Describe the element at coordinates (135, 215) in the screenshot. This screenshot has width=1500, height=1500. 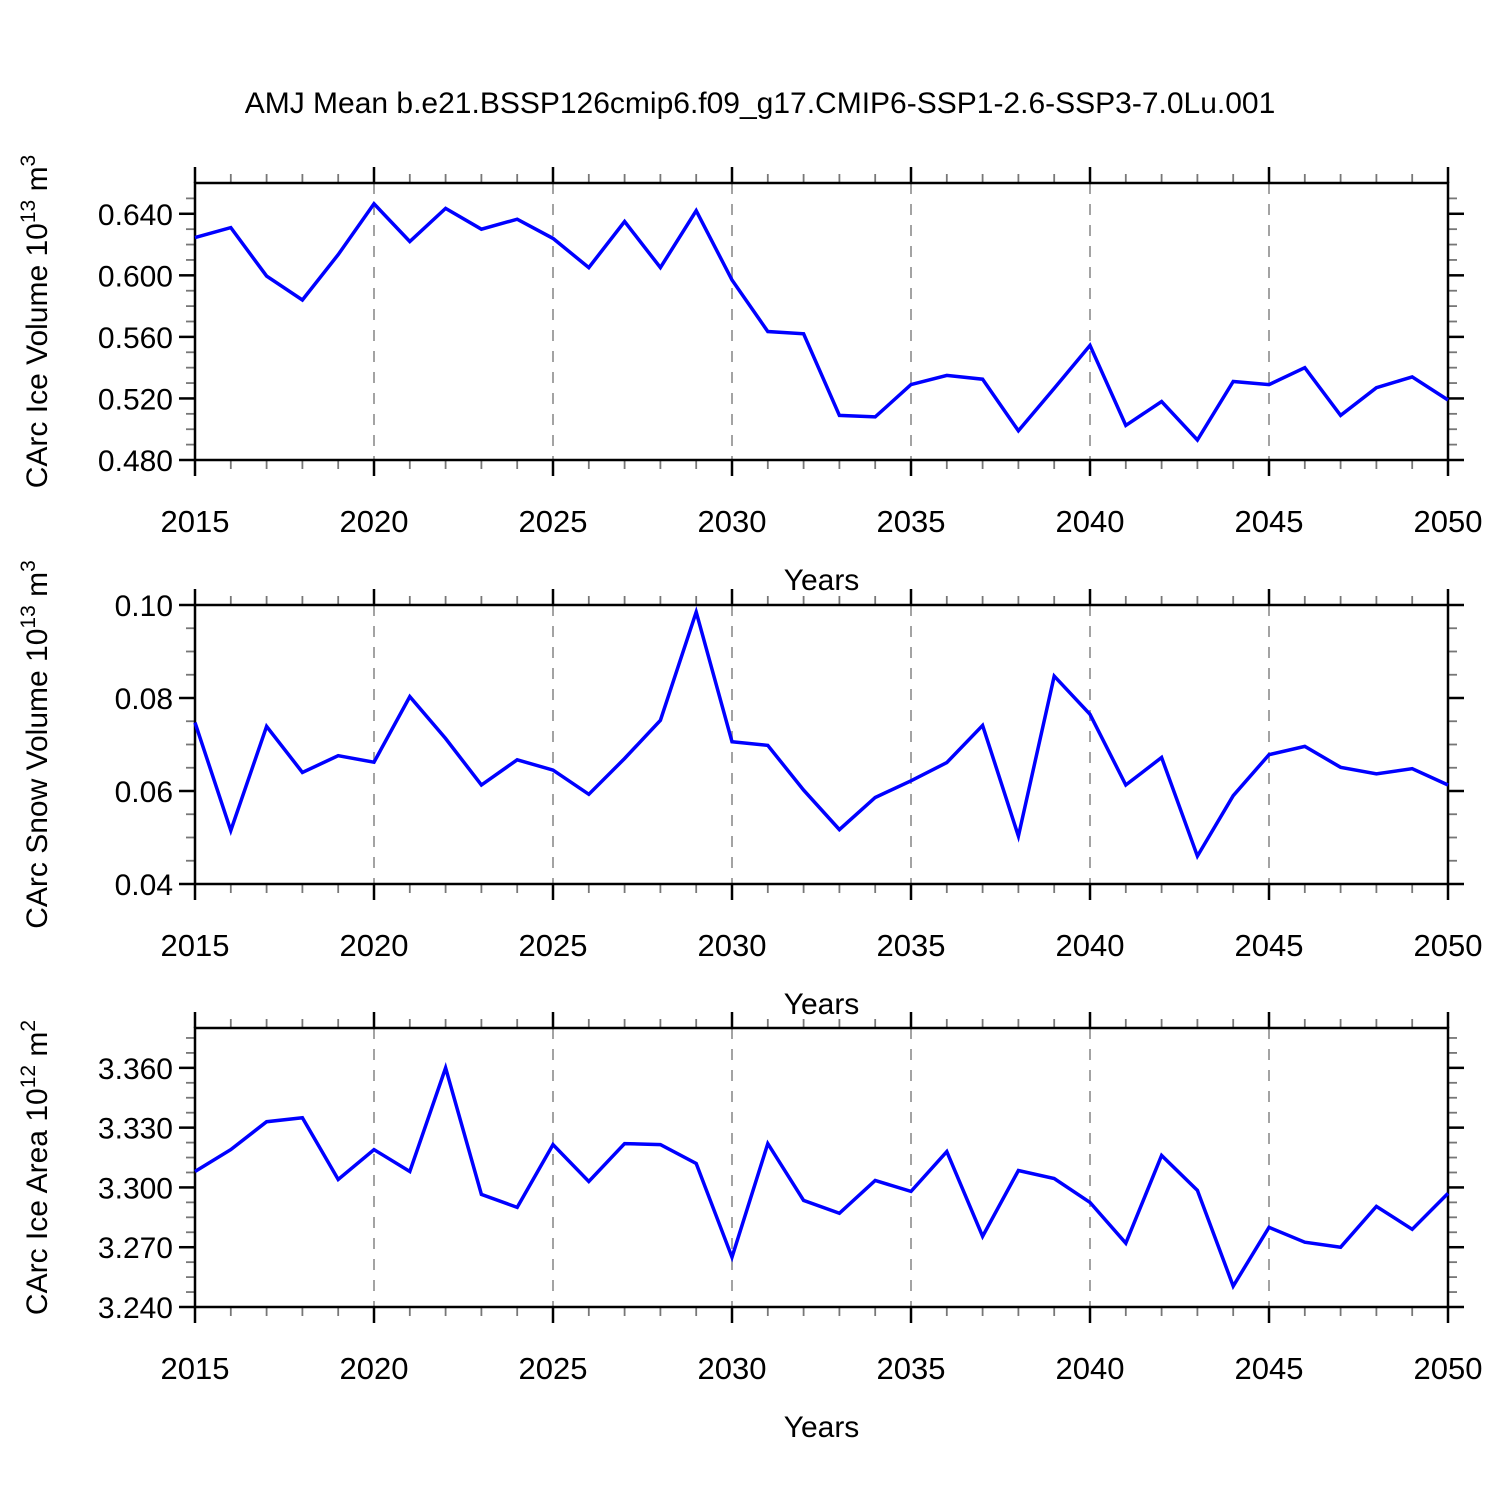
I see `y-tick-label: 0.640` at that location.